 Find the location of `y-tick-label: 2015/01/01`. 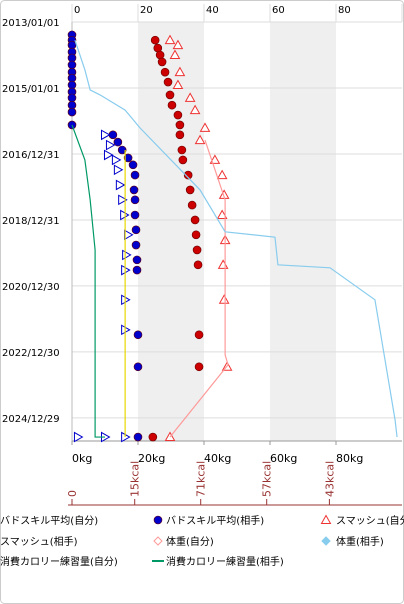

y-tick-label: 2015/01/01 is located at coordinates (31, 89).